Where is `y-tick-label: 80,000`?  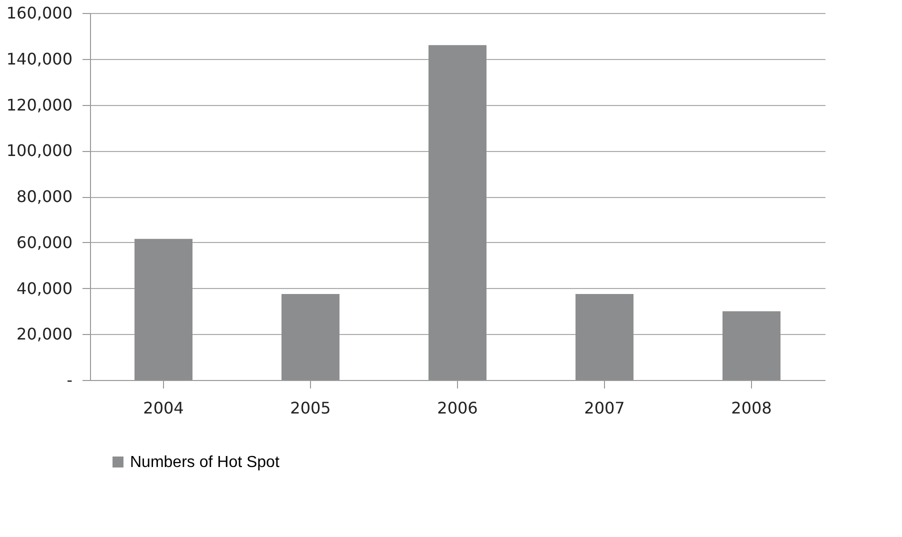
y-tick-label: 80,000 is located at coordinates (44, 196).